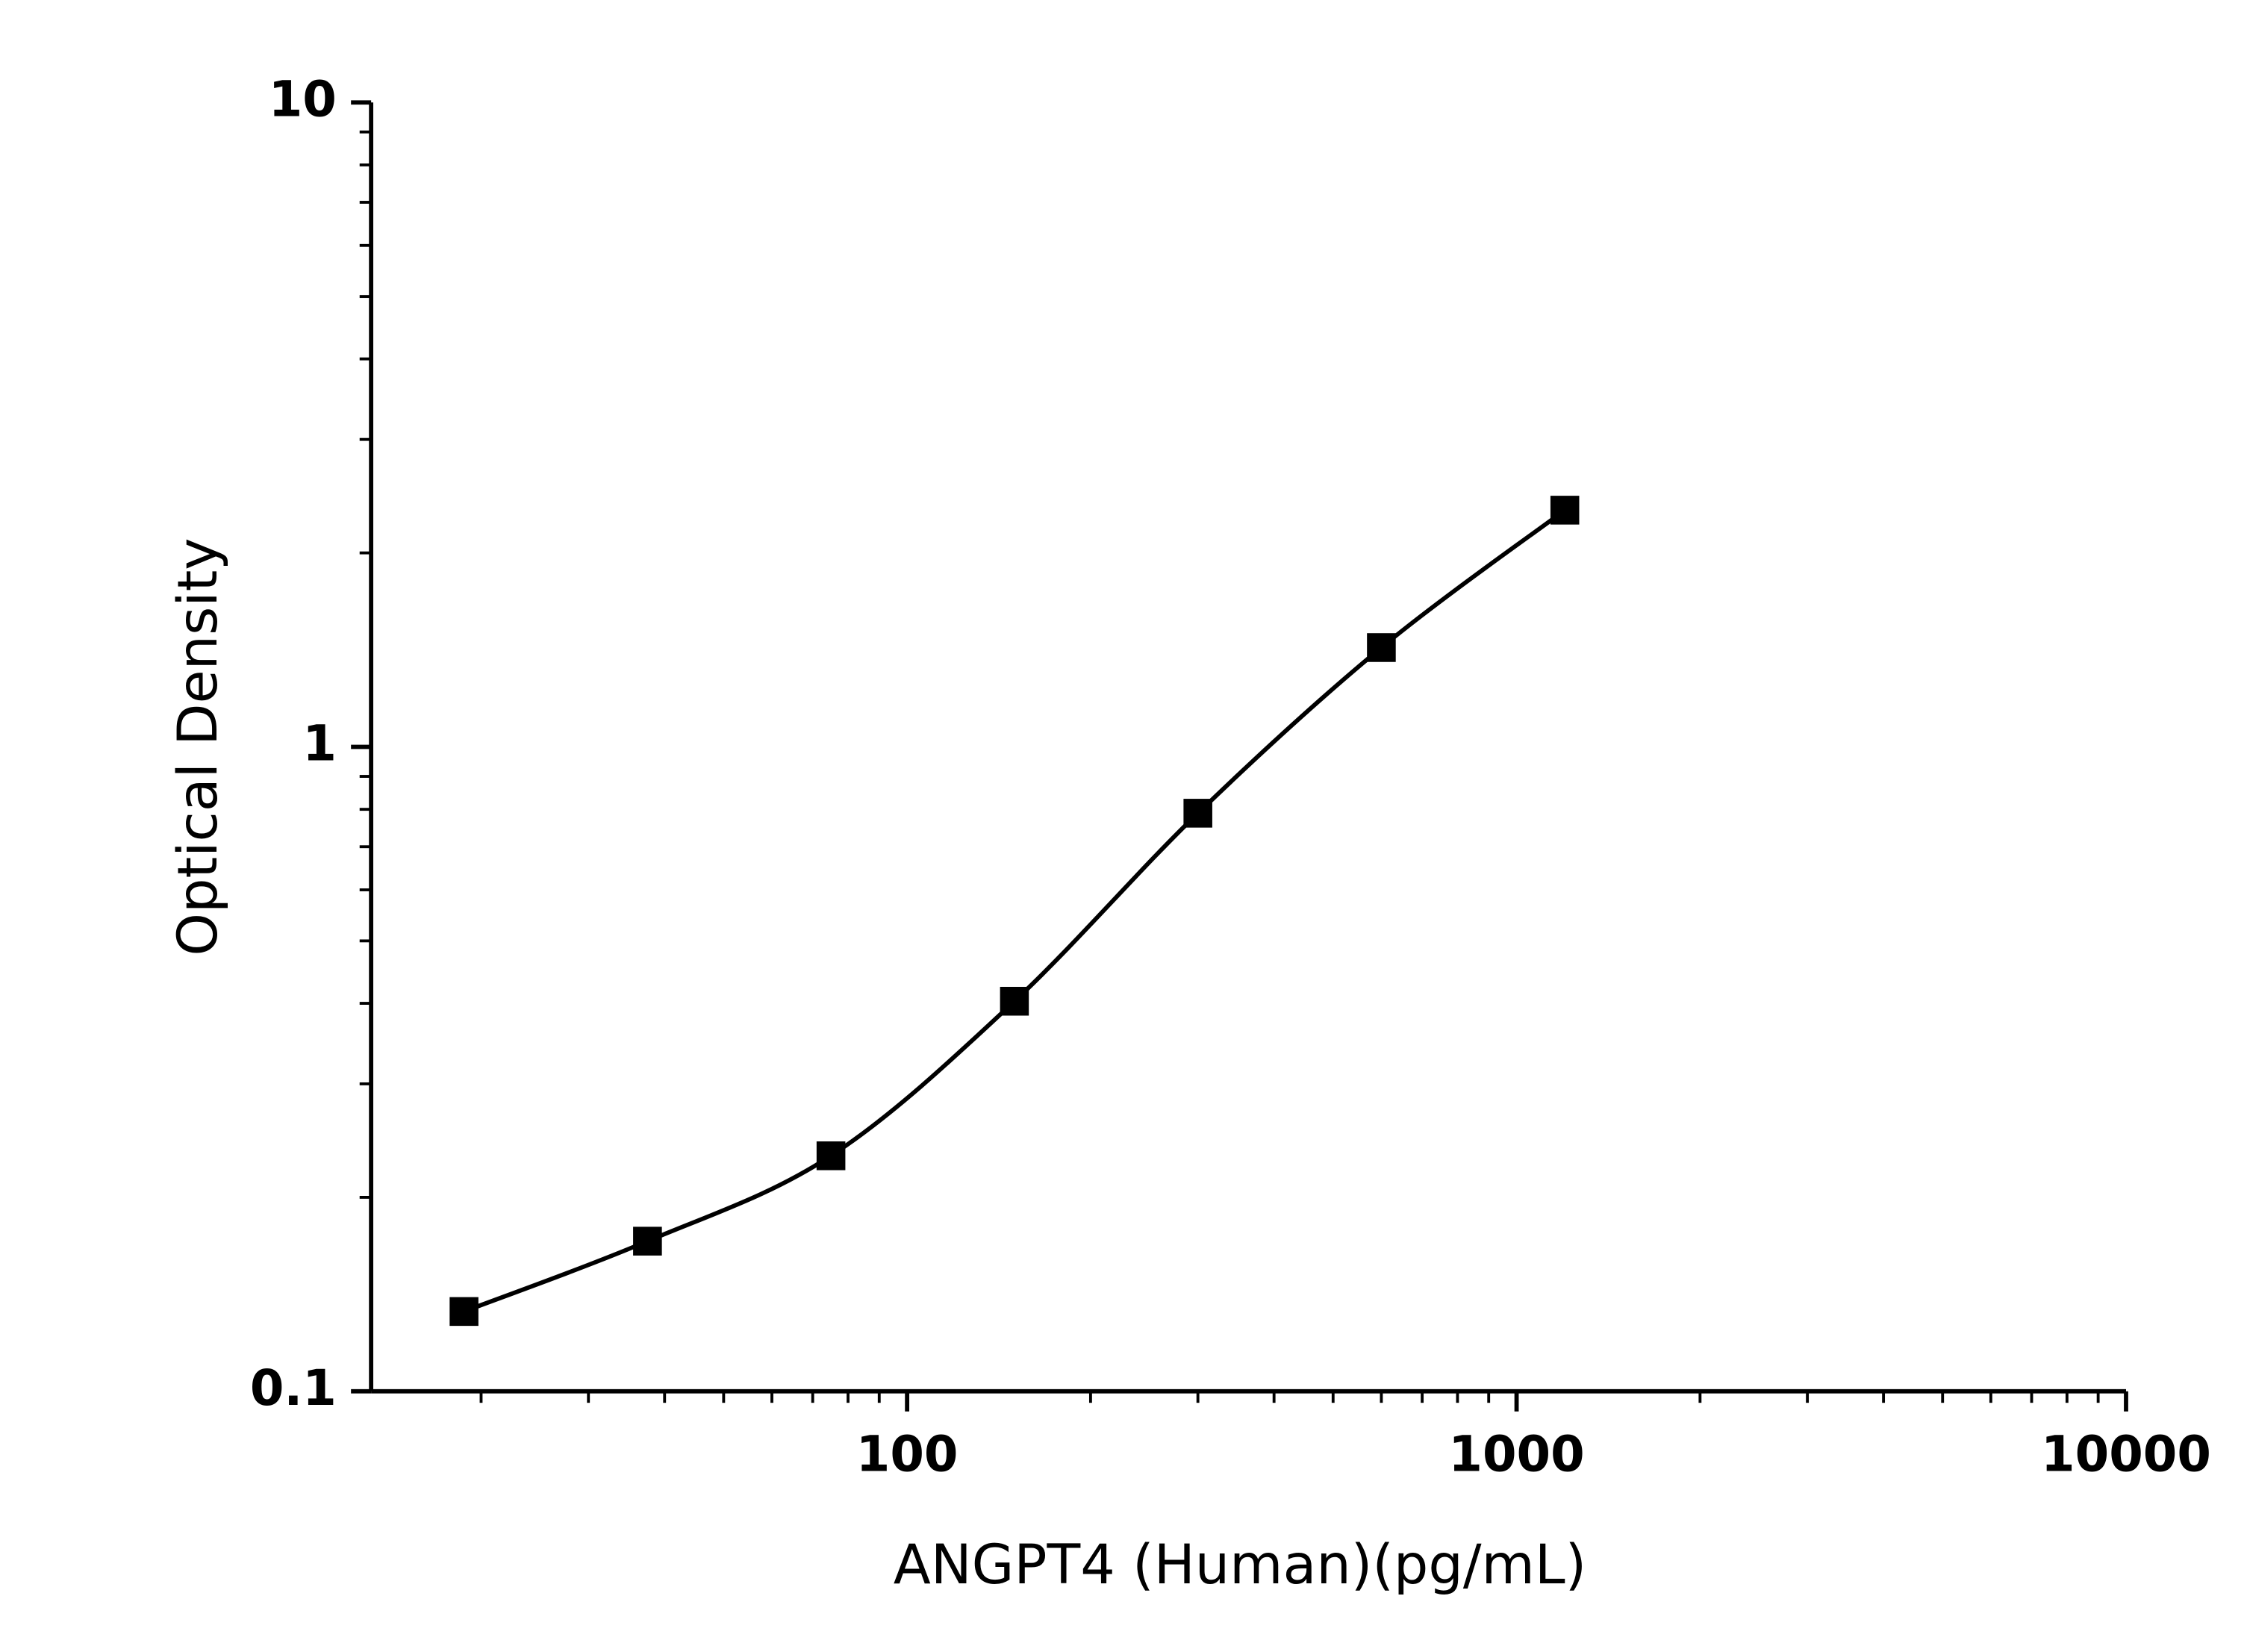  What do you see at coordinates (1240, 1565) in the screenshot?
I see `x-axis-title: ANGPT4 (Human)(pg/mL)` at bounding box center [1240, 1565].